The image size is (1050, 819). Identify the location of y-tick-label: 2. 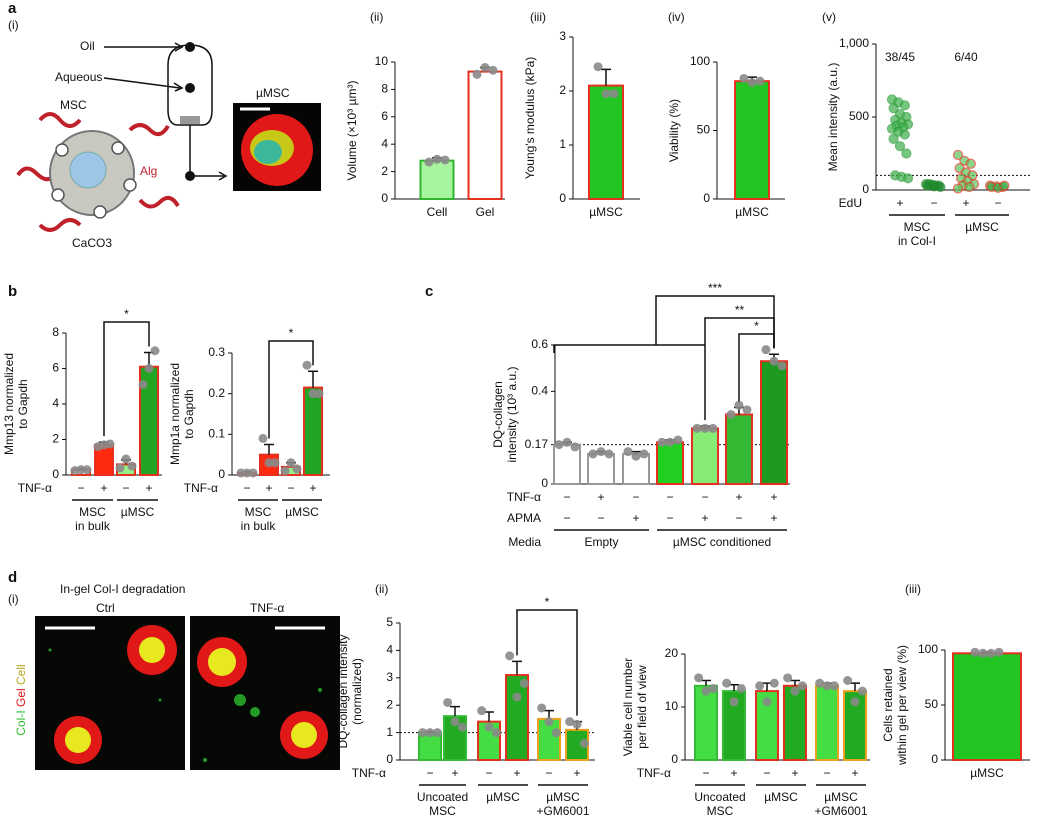
(389, 704).